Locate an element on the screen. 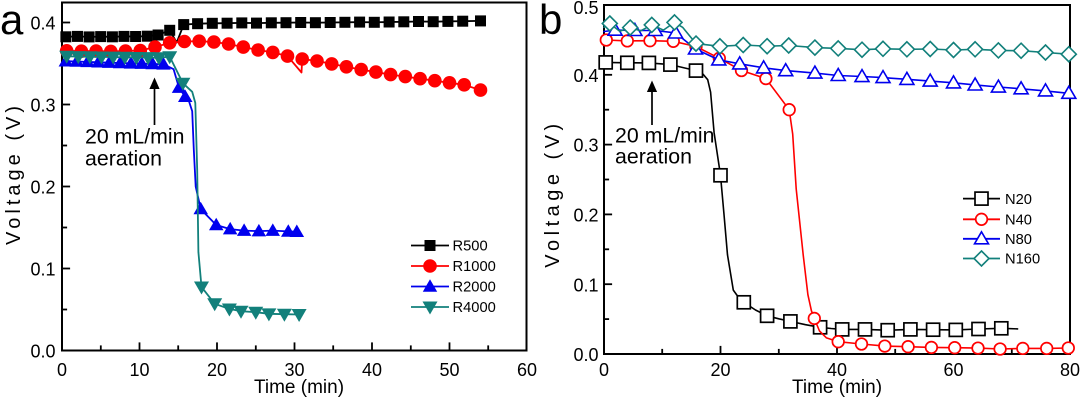 Image resolution: width=1080 pixels, height=414 pixels. svg-text: N40 is located at coordinates (1018, 221).